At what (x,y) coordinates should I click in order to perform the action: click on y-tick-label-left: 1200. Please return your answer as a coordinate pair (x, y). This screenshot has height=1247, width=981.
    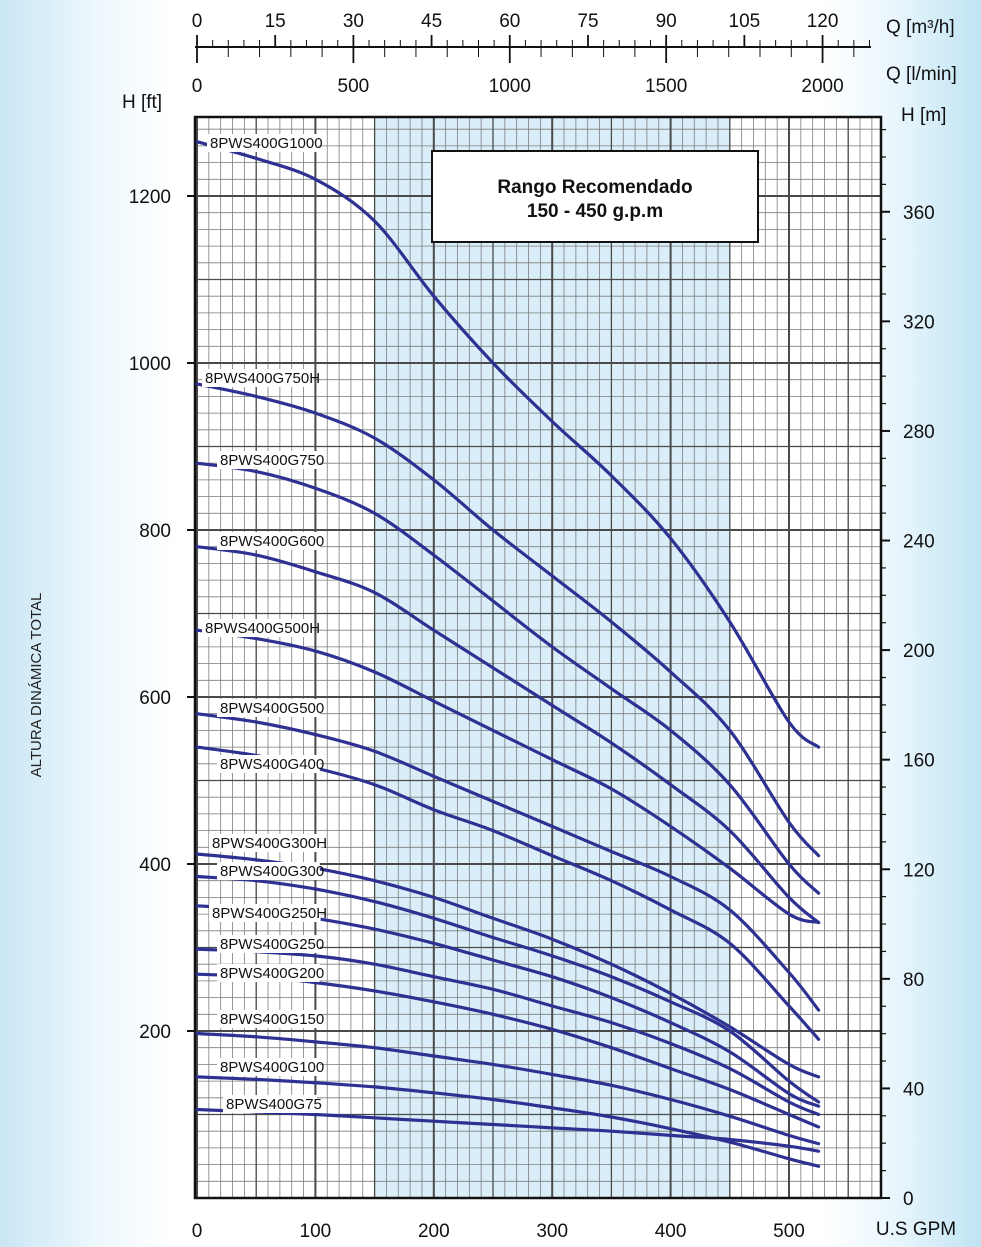
    Looking at the image, I should click on (150, 197).